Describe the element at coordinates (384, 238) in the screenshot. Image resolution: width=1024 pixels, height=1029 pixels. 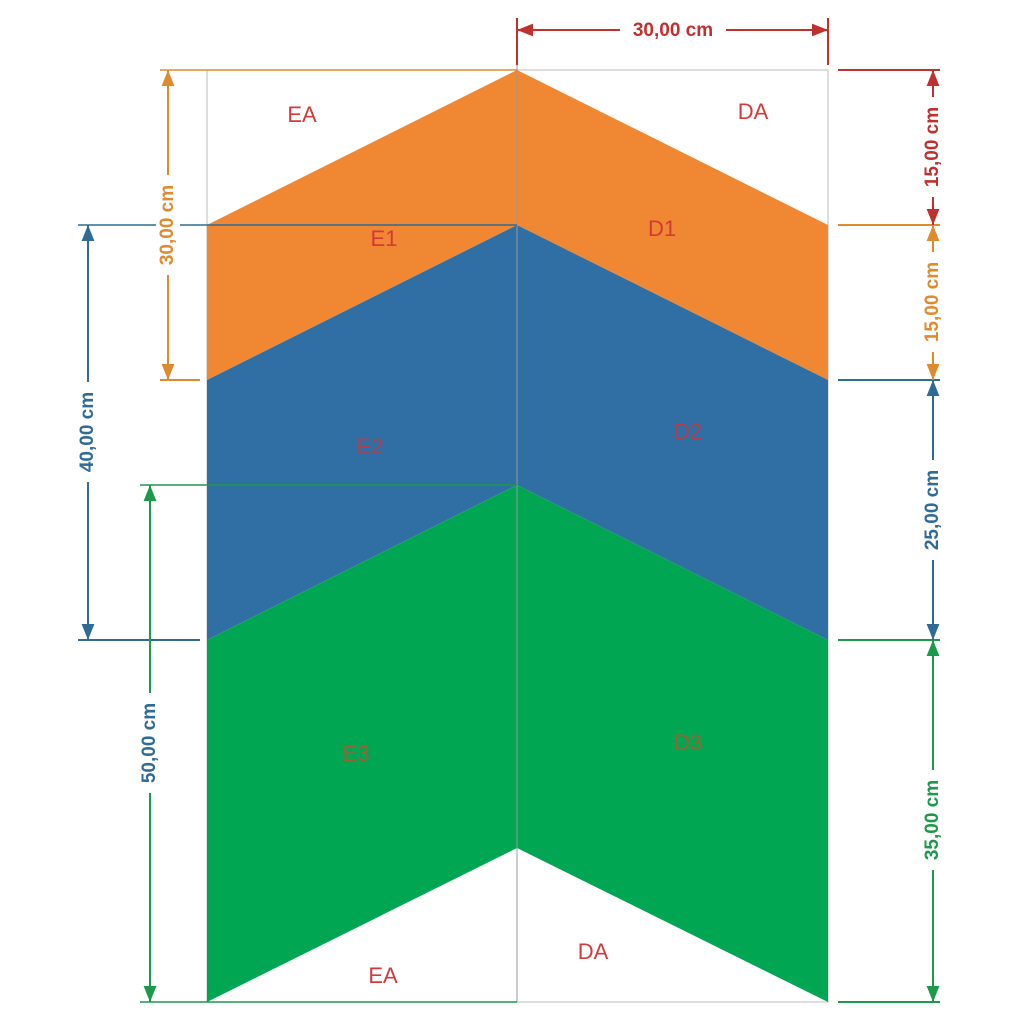
I see `region-label: E1` at that location.